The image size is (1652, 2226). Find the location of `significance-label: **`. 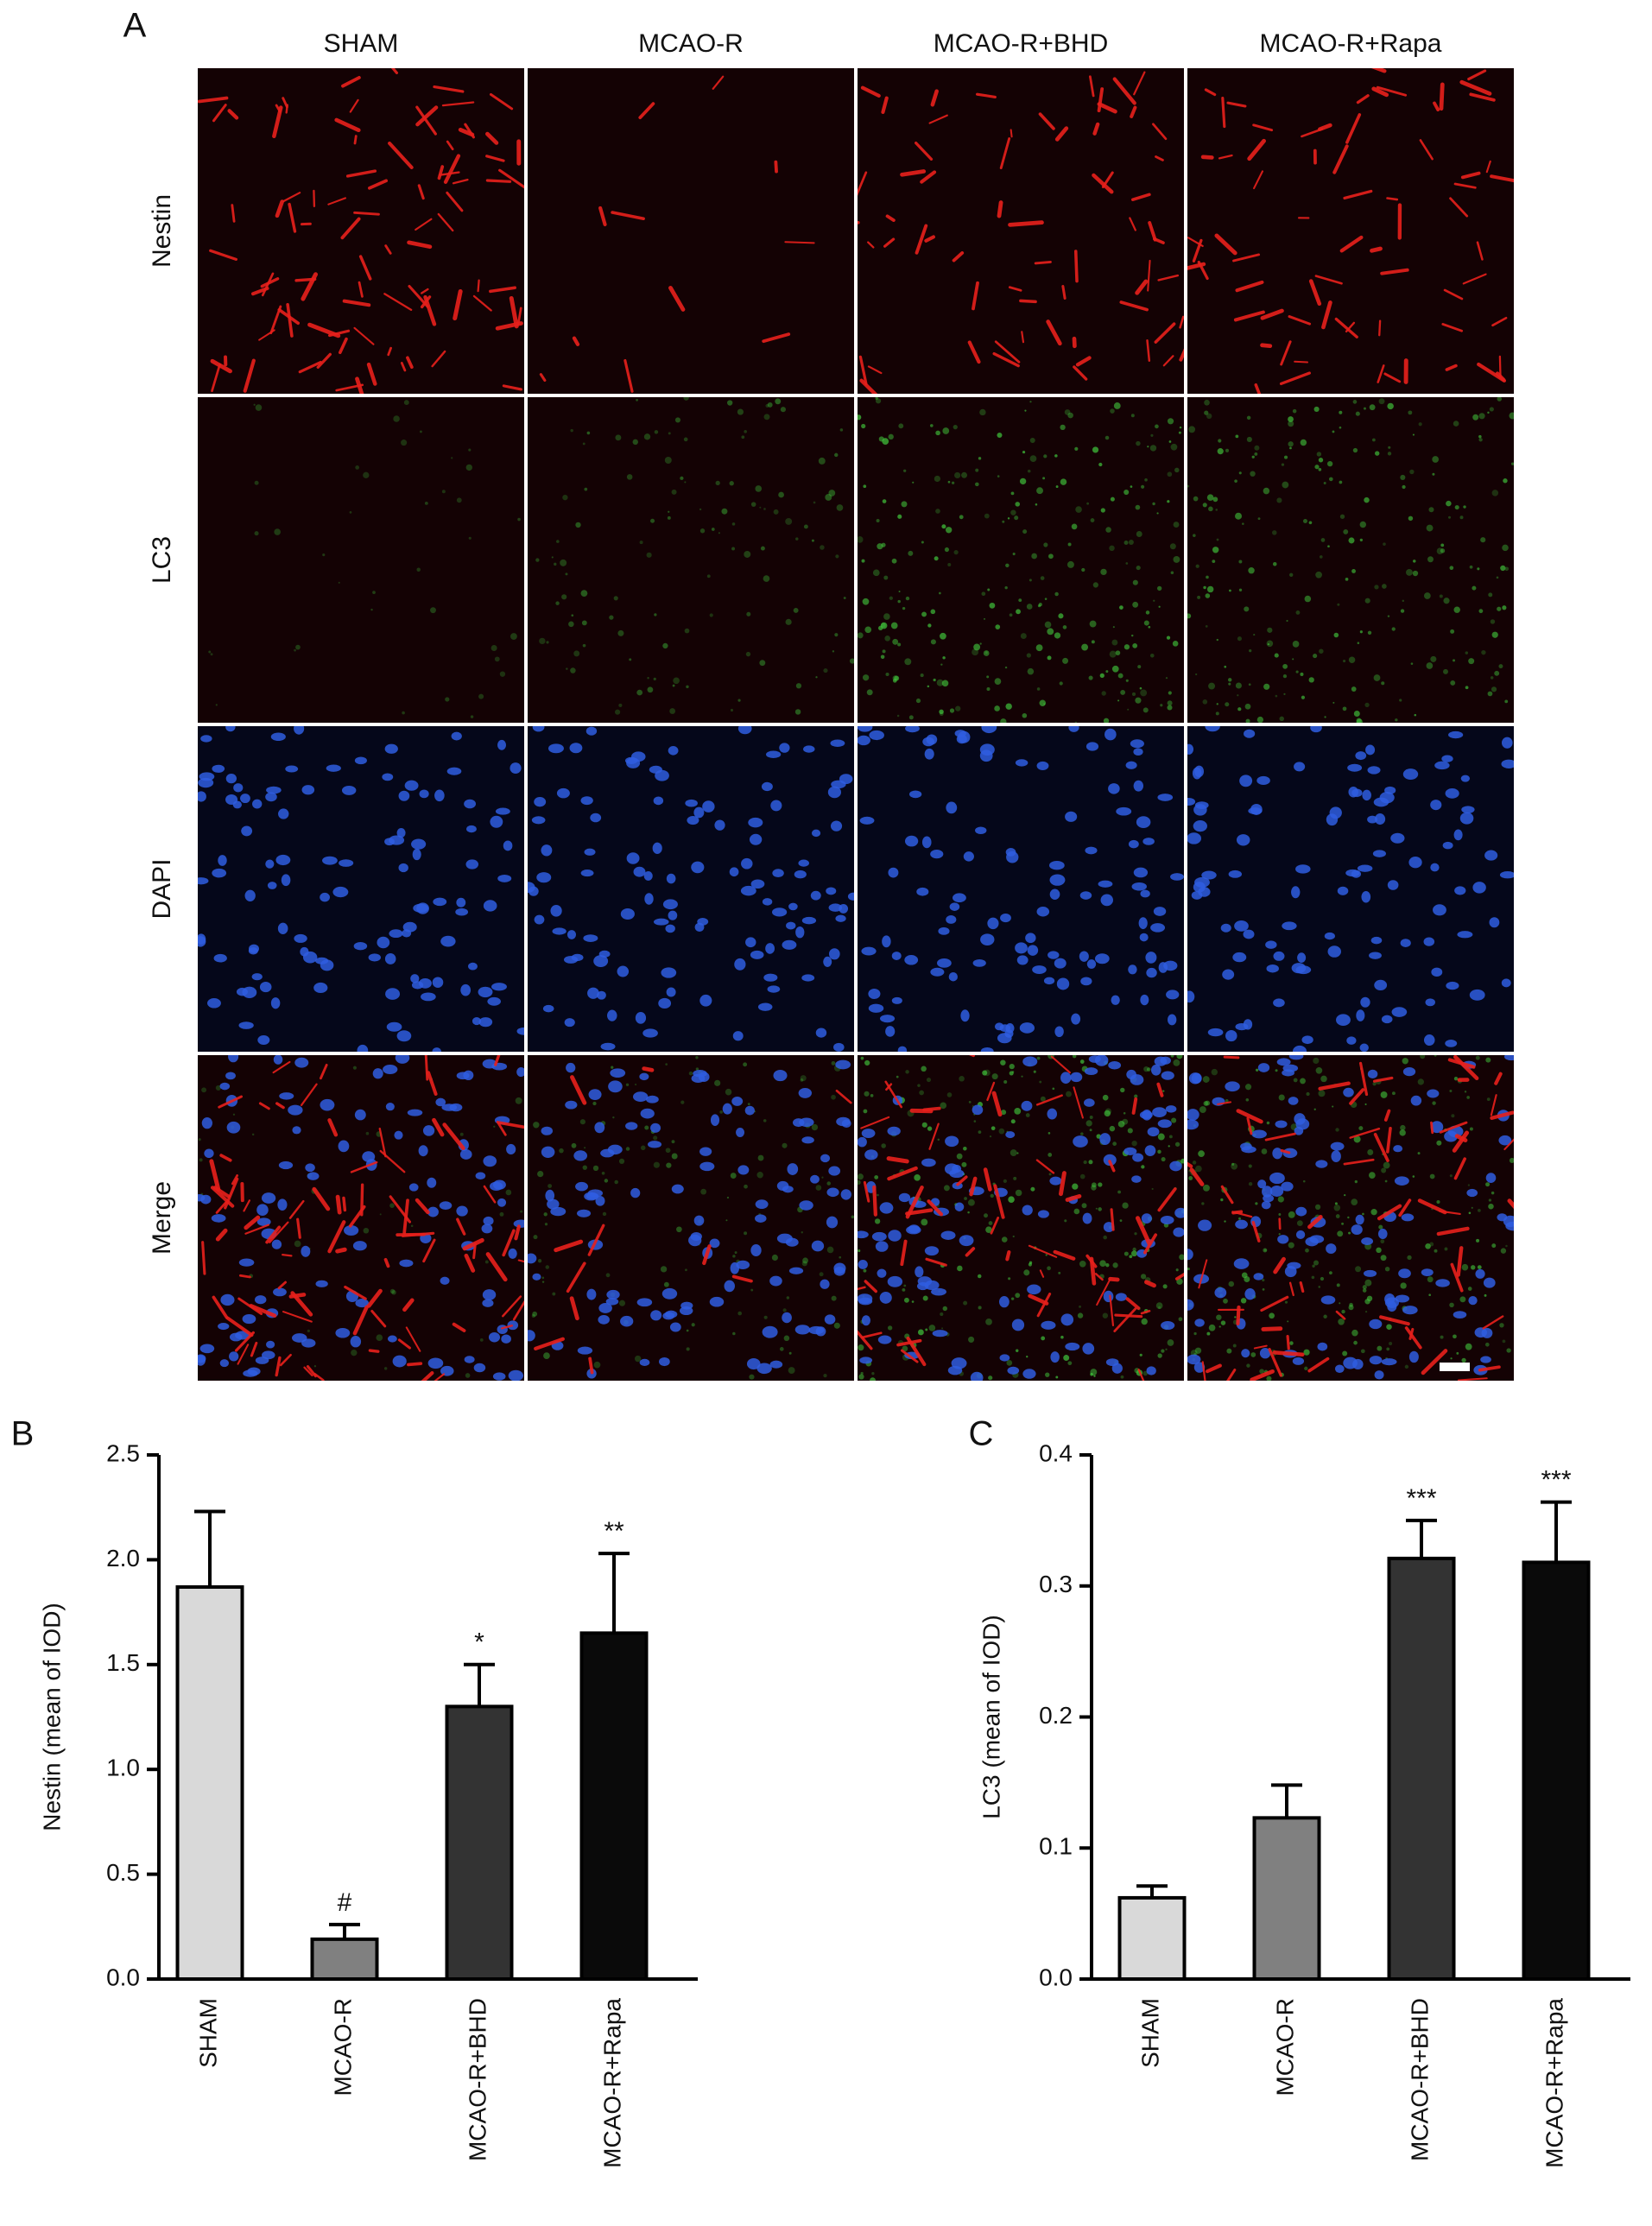

significance-label: ** is located at coordinates (614, 1531).